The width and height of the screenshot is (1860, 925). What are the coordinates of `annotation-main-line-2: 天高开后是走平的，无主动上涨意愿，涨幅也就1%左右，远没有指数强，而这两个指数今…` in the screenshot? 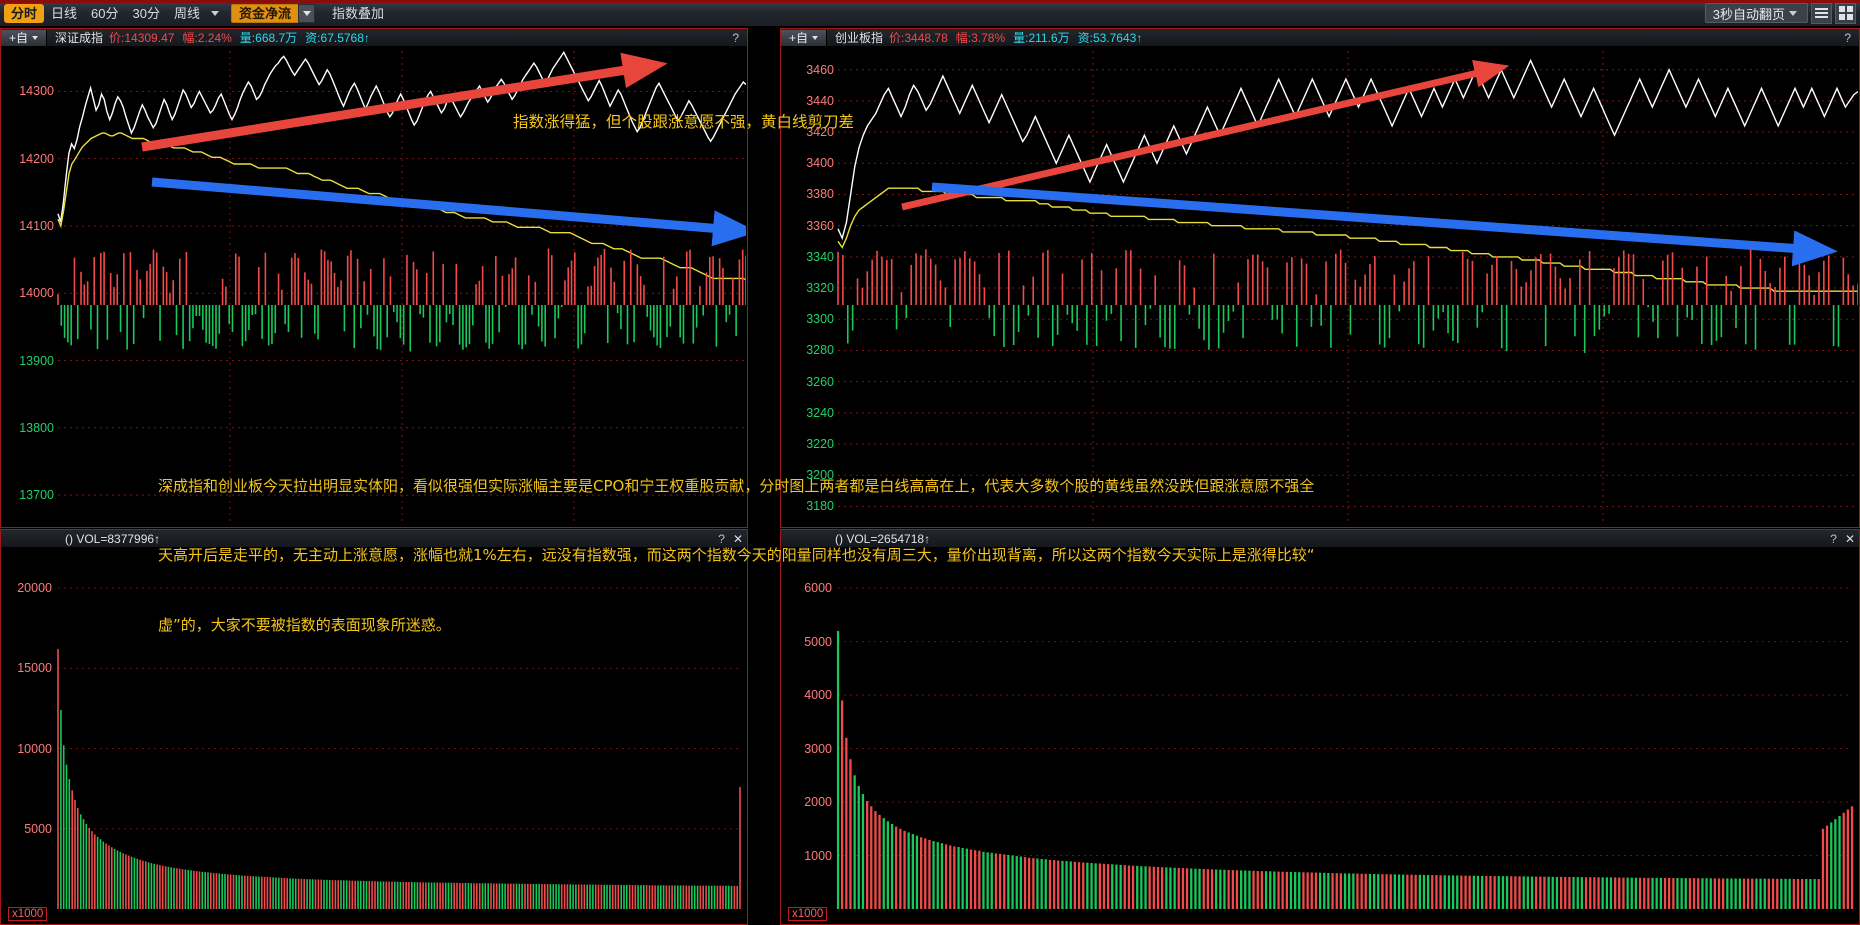 It's located at (736, 555).